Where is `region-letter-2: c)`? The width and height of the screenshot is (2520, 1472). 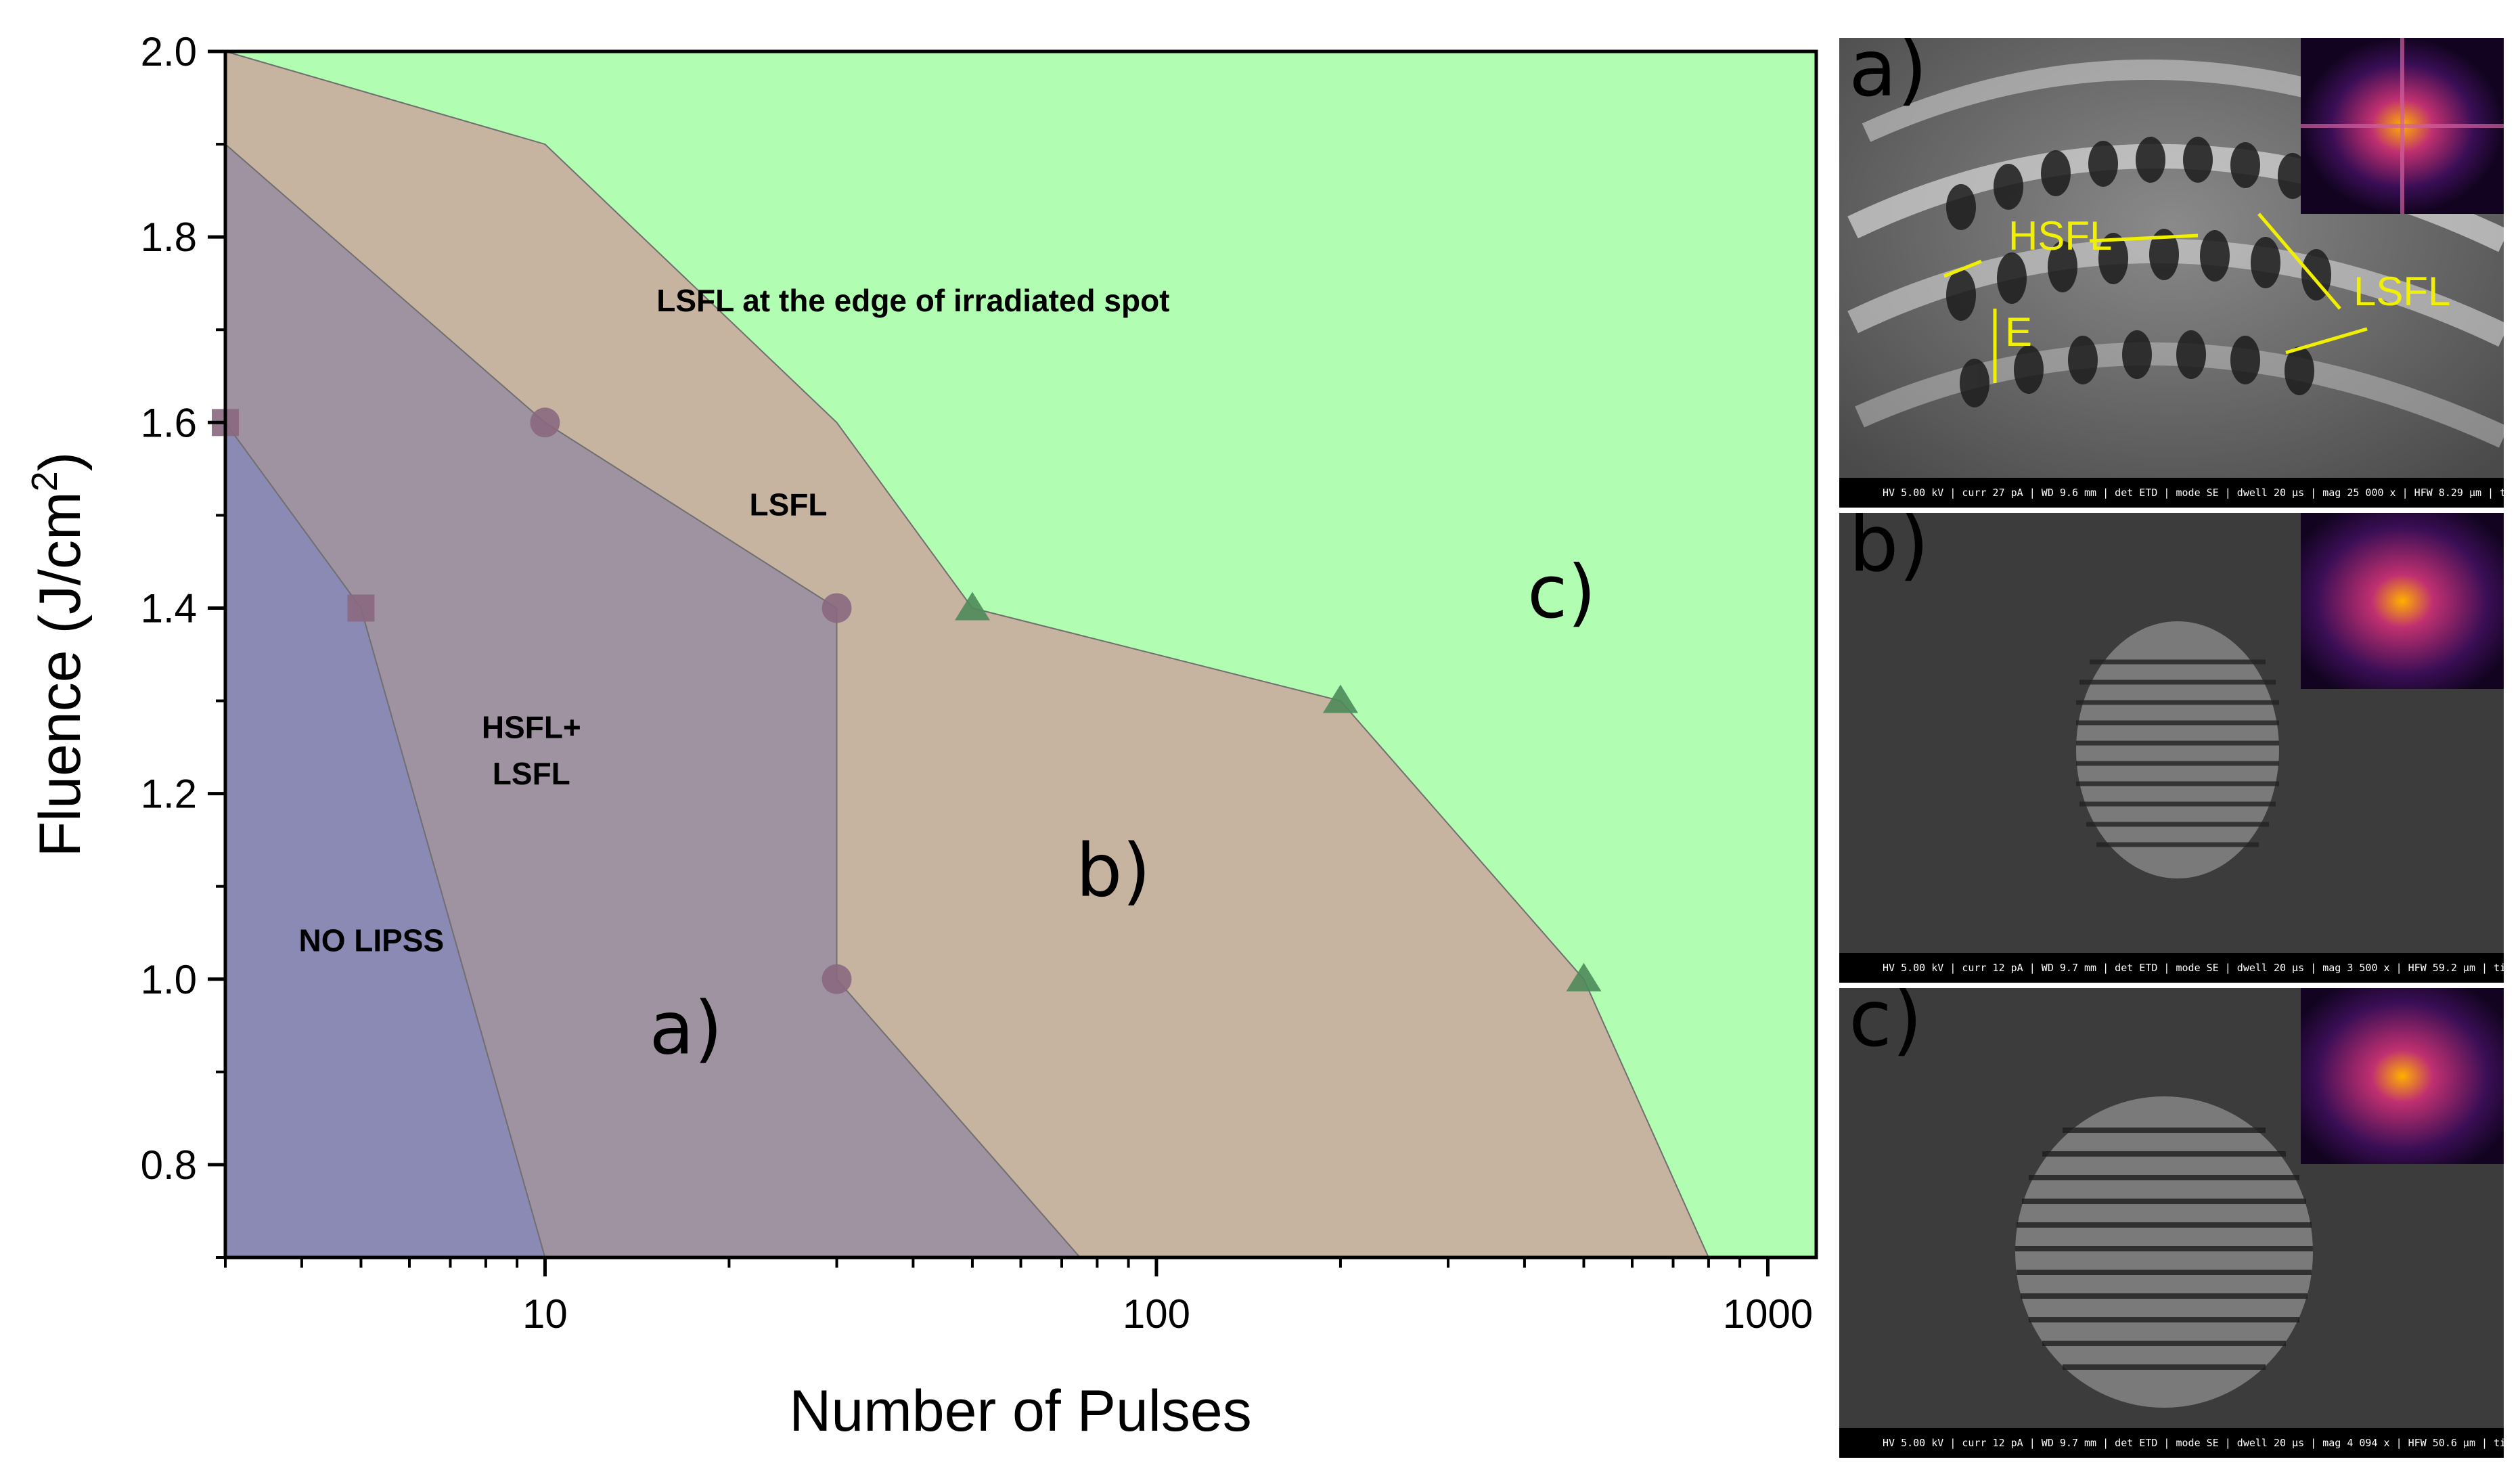
region-letter-2: c) is located at coordinates (1561, 592).